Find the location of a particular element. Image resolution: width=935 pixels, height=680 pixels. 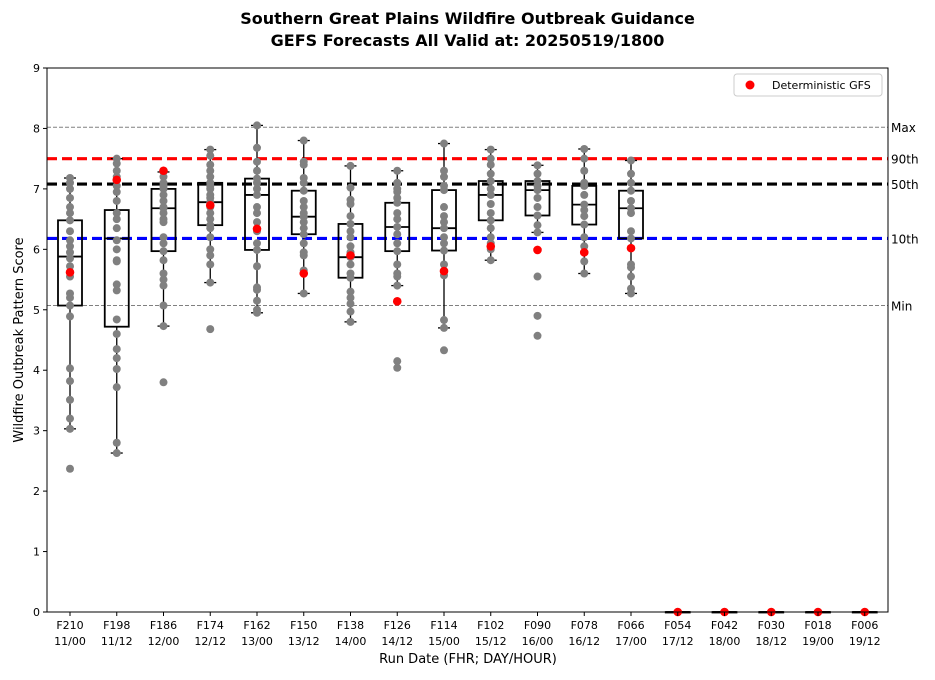

x-tick-label-day: 17/12 is located at coordinates (678, 641).